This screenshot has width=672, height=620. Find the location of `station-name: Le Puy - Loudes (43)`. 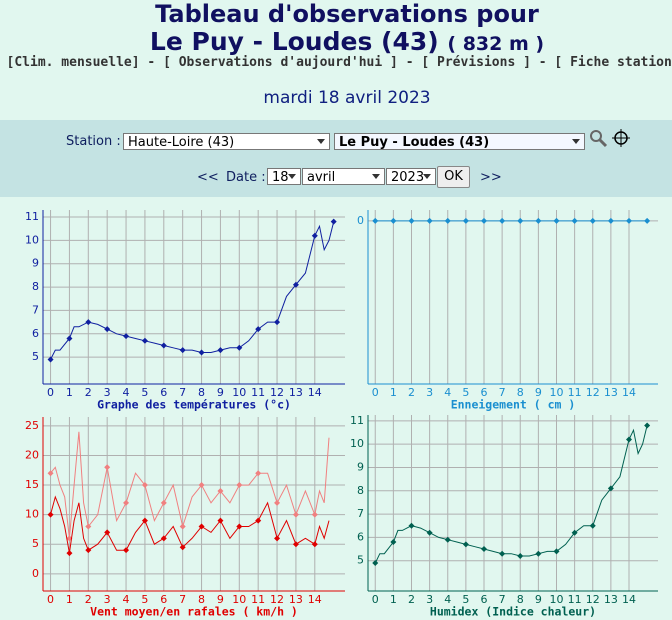

station-name: Le Puy - Loudes (43) is located at coordinates (294, 41).